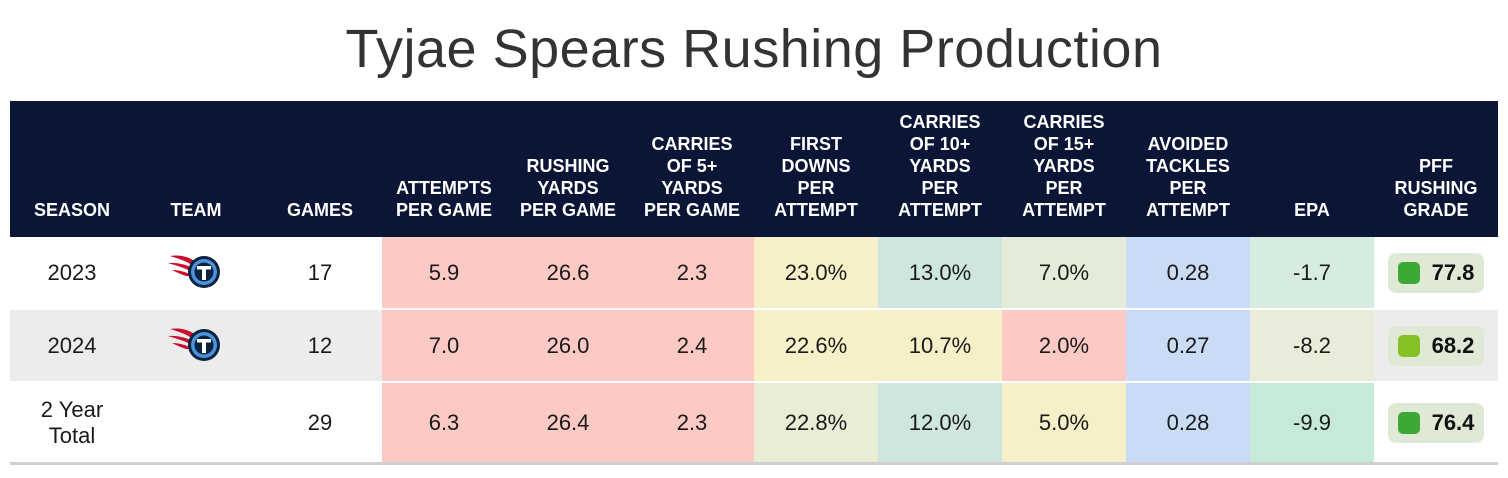 Image resolution: width=1508 pixels, height=478 pixels. I want to click on cell-att-pg: 7.0, so click(444, 345).